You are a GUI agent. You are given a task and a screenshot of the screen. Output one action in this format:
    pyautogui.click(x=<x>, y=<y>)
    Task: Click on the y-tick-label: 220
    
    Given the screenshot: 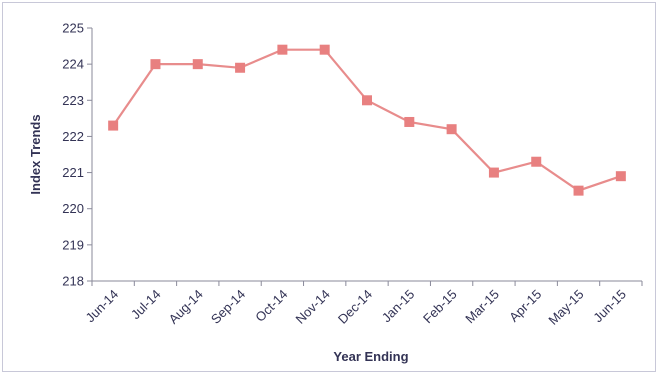 What is the action you would take?
    pyautogui.click(x=73, y=208)
    